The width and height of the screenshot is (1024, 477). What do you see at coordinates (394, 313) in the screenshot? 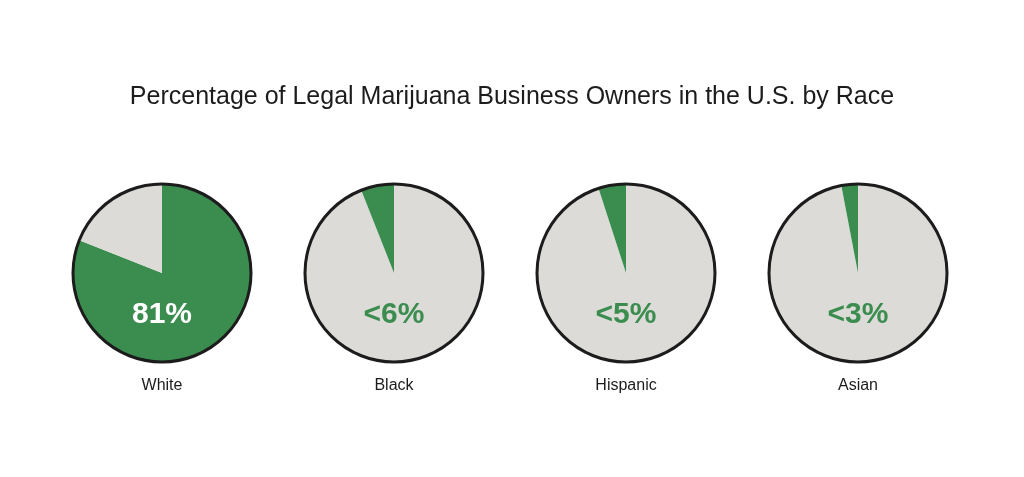
I see `text: <6%` at bounding box center [394, 313].